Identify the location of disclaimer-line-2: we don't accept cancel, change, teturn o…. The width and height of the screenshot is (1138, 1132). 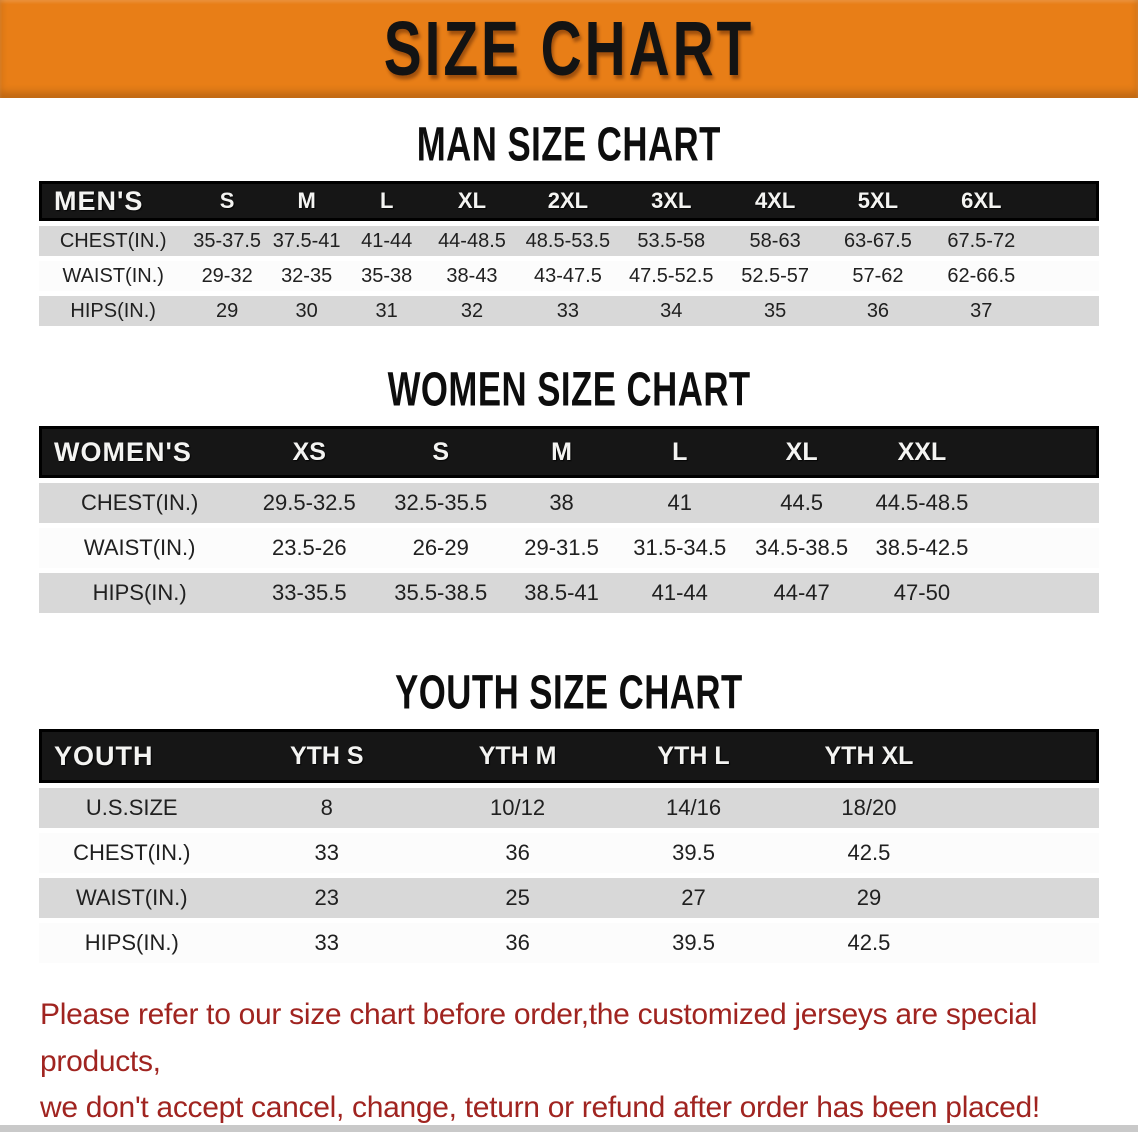
(540, 1107).